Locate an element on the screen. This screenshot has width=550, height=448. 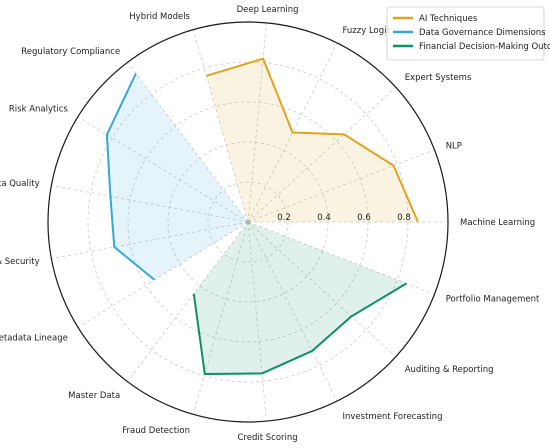
axis-label: Portfolio Management is located at coordinates (493, 300).